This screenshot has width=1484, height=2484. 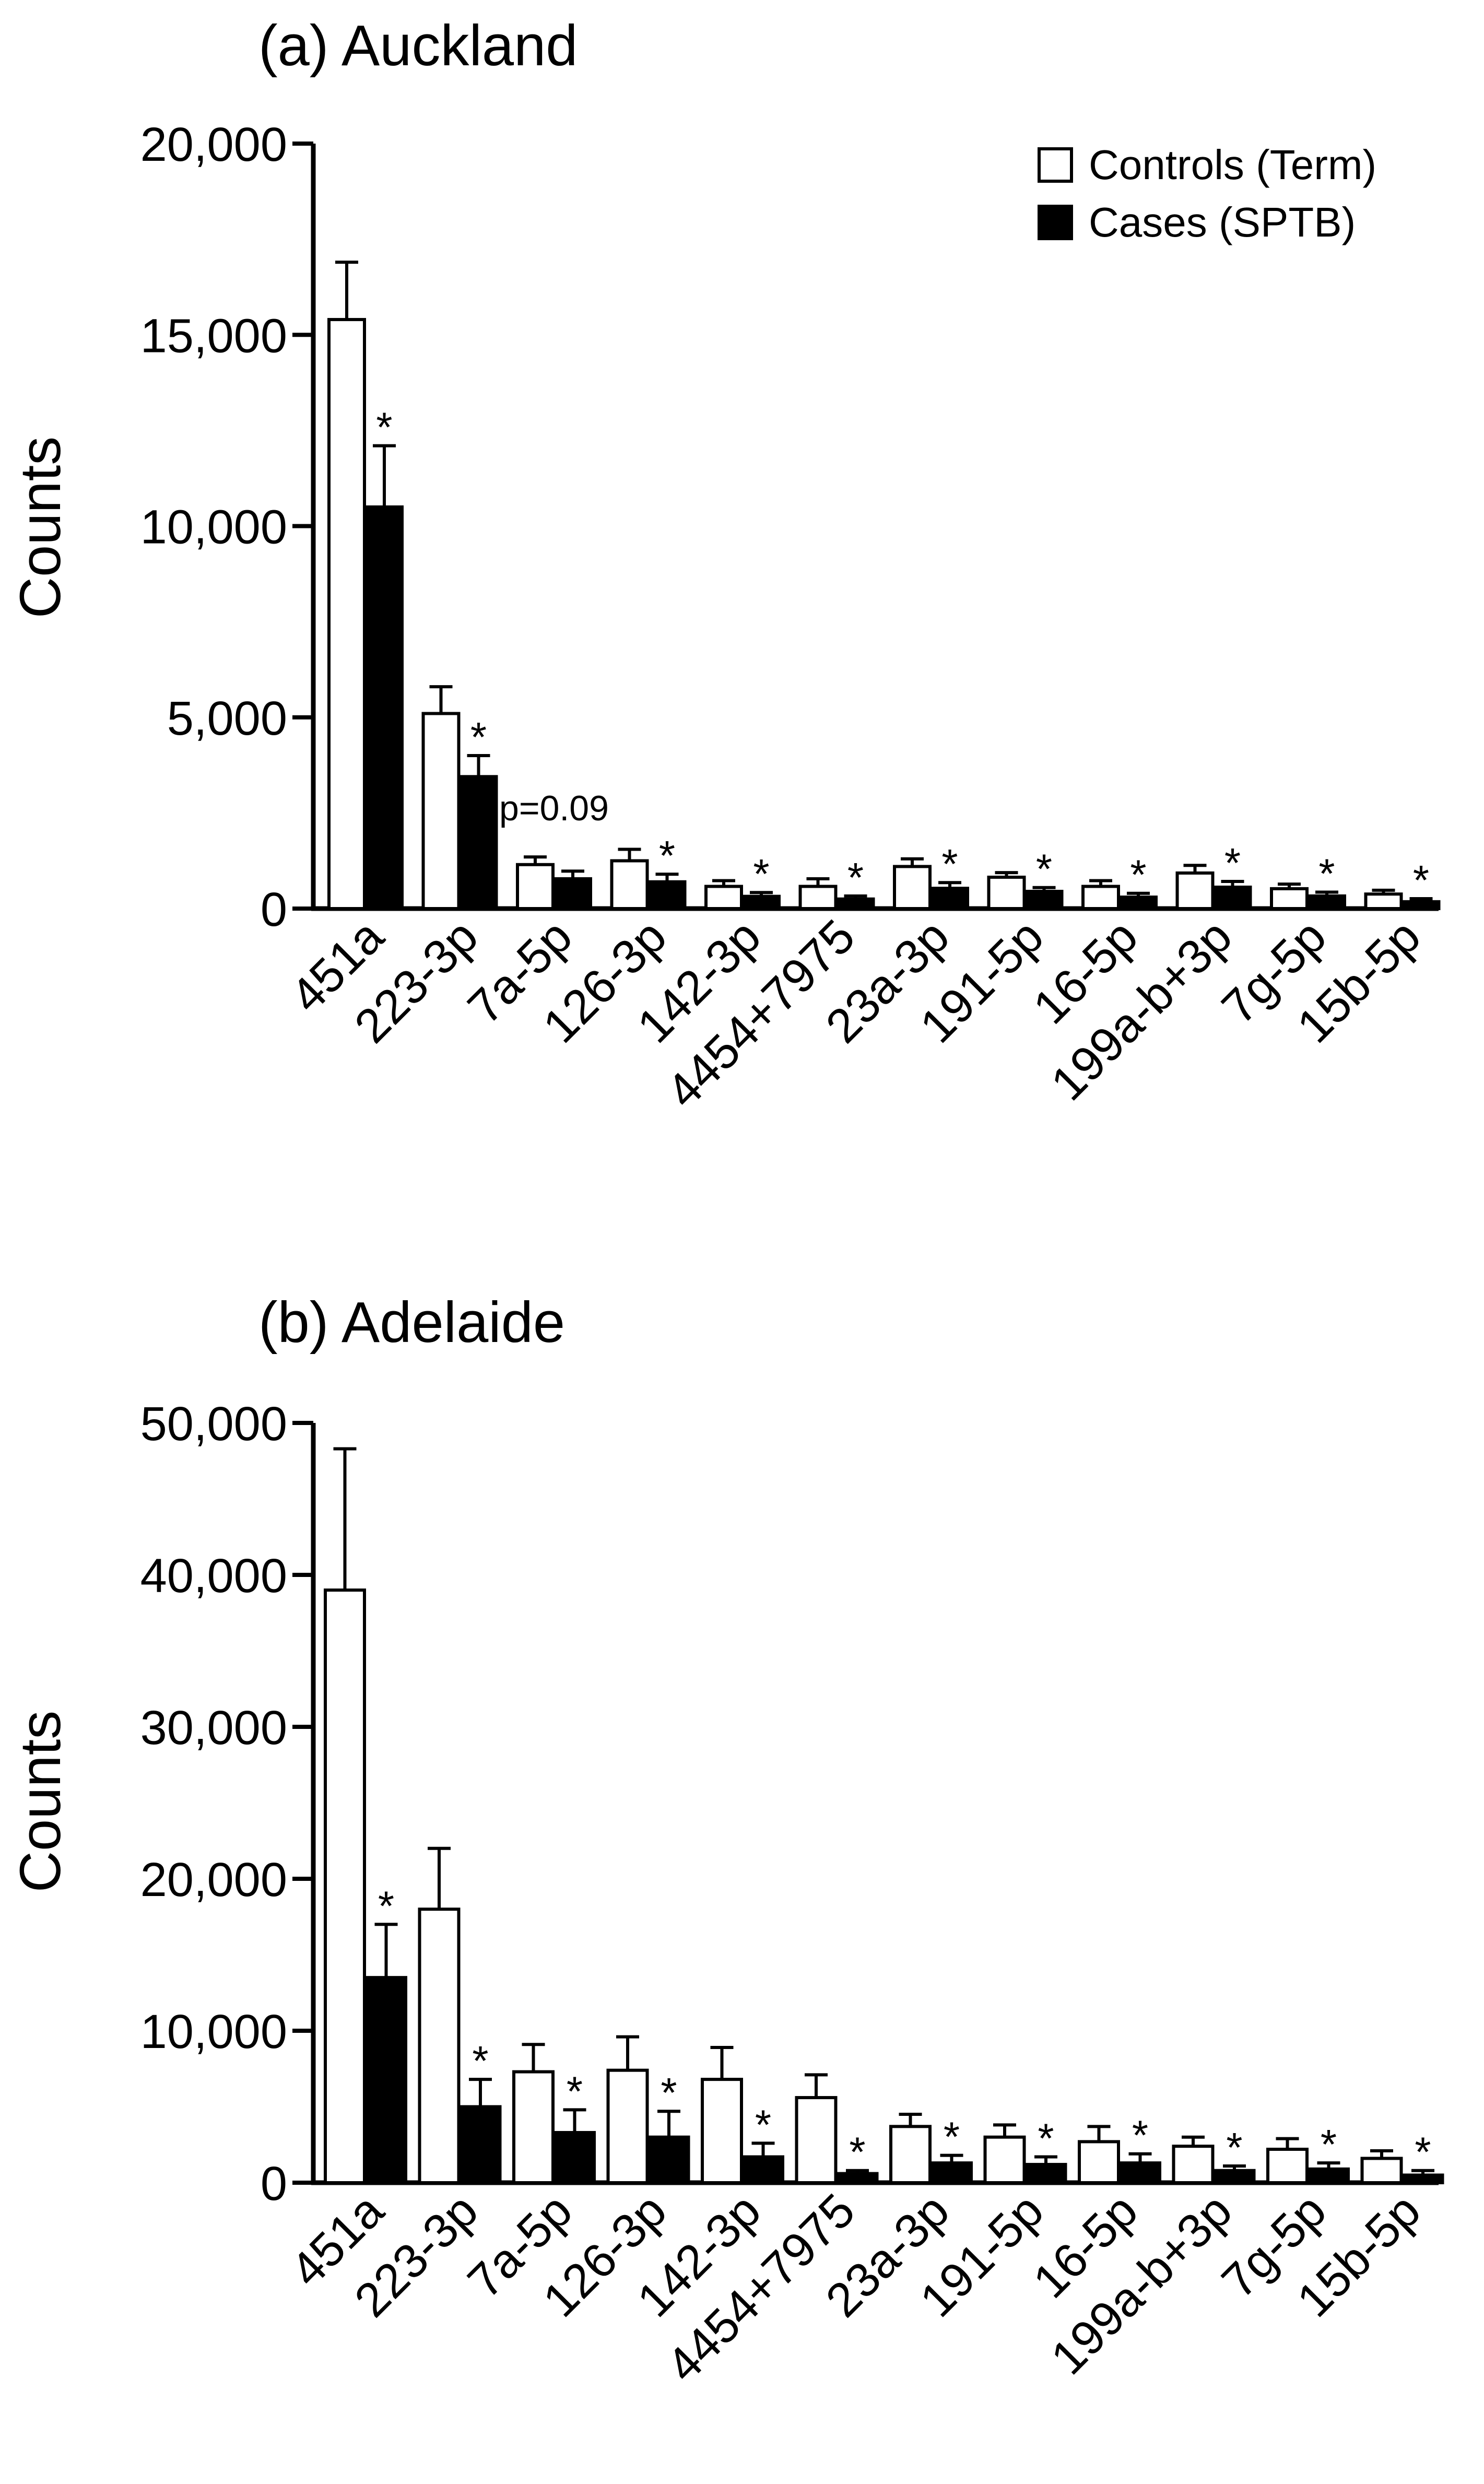 I want to click on chart-title: (b) Adelaide, so click(x=411, y=1322).